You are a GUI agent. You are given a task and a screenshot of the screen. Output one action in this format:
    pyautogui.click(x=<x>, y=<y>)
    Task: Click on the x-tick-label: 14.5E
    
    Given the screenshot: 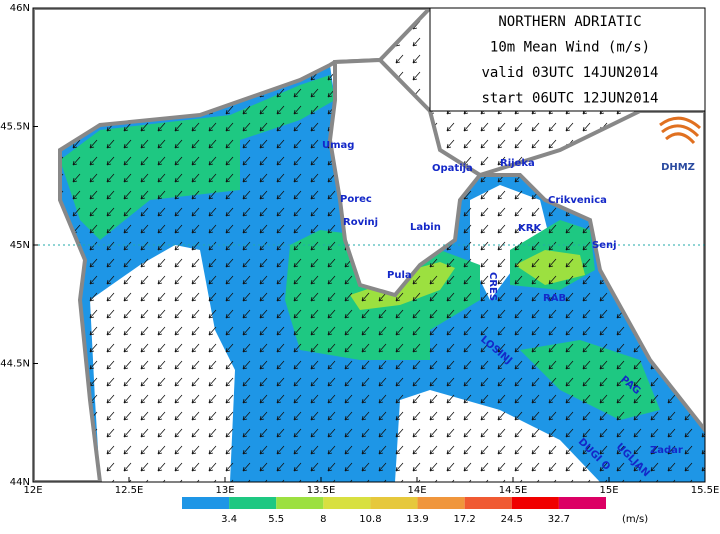 What is the action you would take?
    pyautogui.click(x=513, y=490)
    